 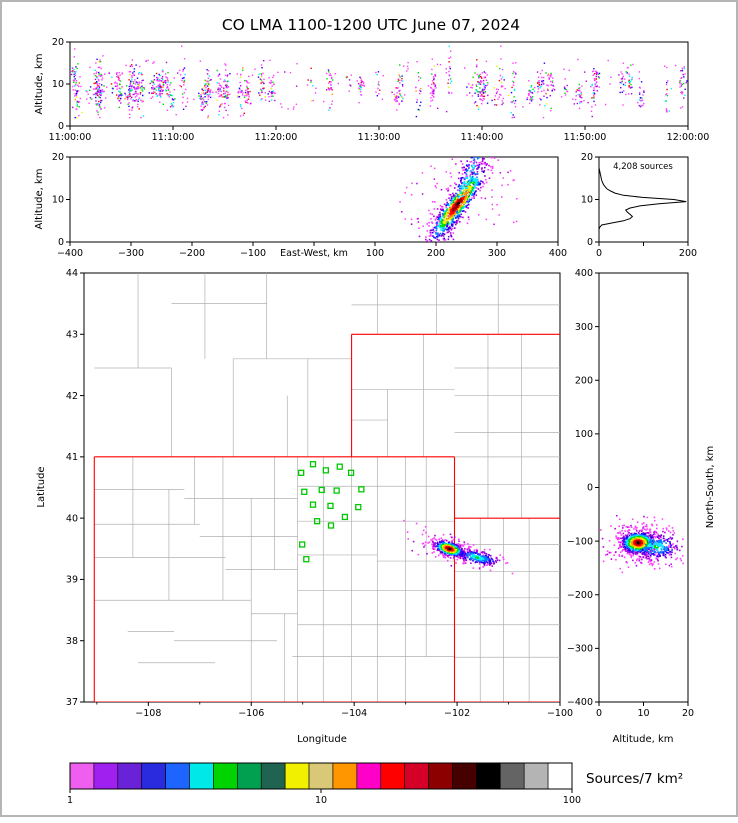 I want to click on tick-label: 40, so click(x=72, y=518).